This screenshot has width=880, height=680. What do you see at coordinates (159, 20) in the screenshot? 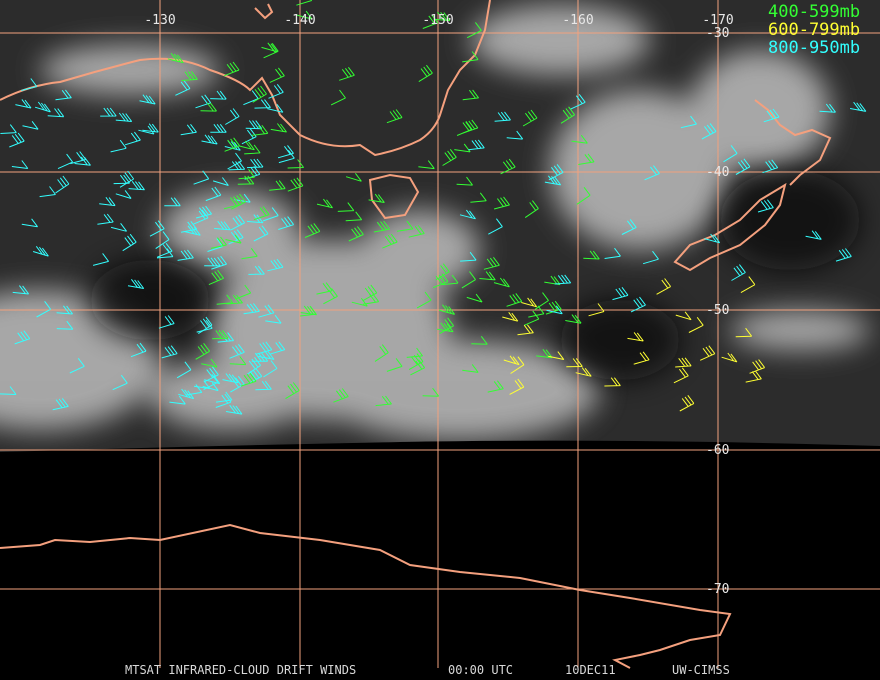
I see `longitude-label: -130` at bounding box center [159, 20].